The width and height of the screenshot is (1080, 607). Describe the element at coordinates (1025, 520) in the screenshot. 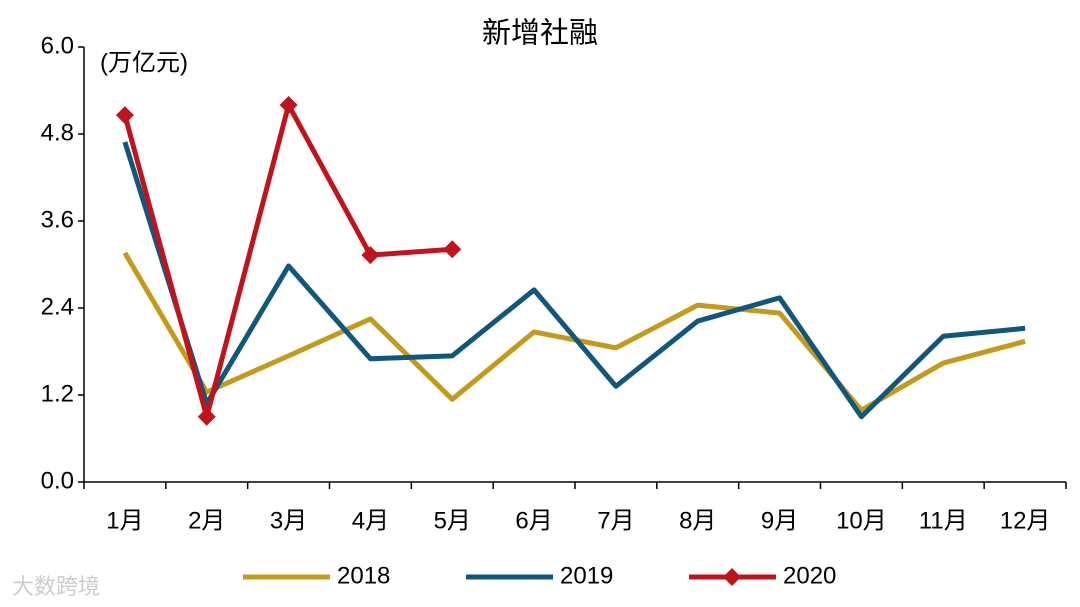

I see `x-tick-label: 12月` at that location.